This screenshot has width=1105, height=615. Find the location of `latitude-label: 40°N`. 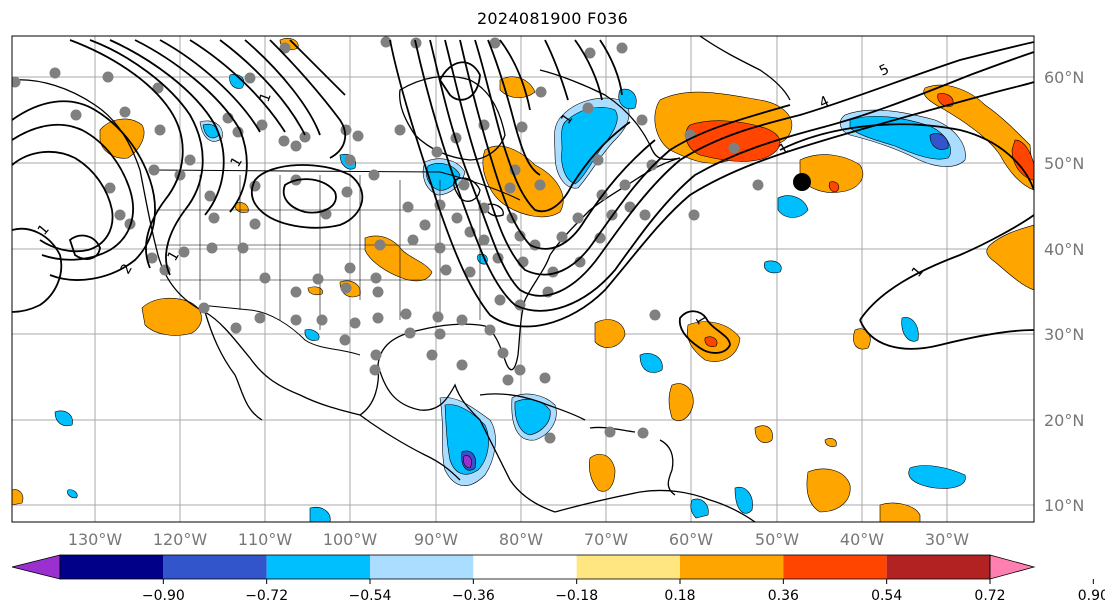

latitude-label: 40°N is located at coordinates (1064, 249).